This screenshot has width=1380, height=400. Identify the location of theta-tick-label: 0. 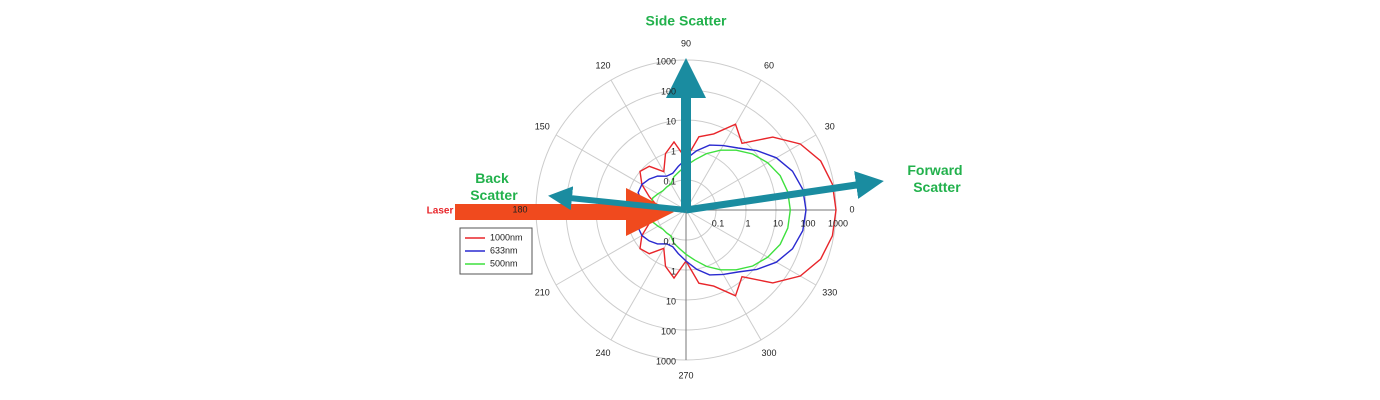
(851, 209).